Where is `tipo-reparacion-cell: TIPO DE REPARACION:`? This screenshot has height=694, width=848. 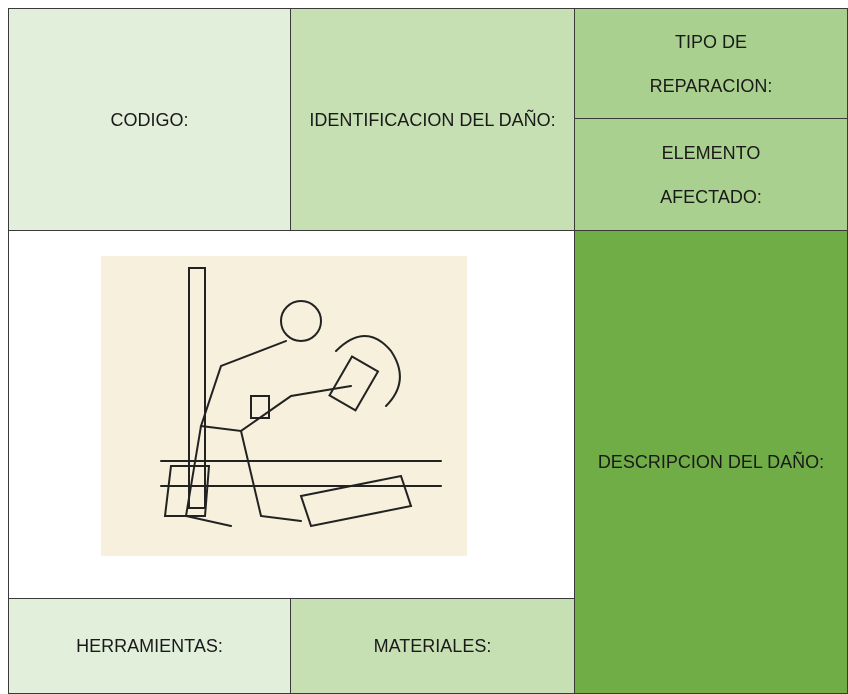 tipo-reparacion-cell: TIPO DE REPARACION: is located at coordinates (711, 63).